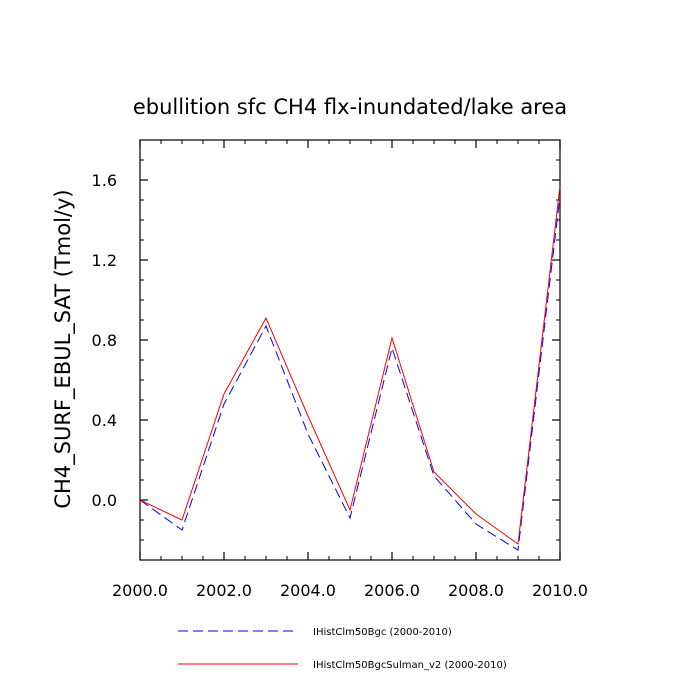  I want to click on y-tick-label: 1.6, so click(104, 180).